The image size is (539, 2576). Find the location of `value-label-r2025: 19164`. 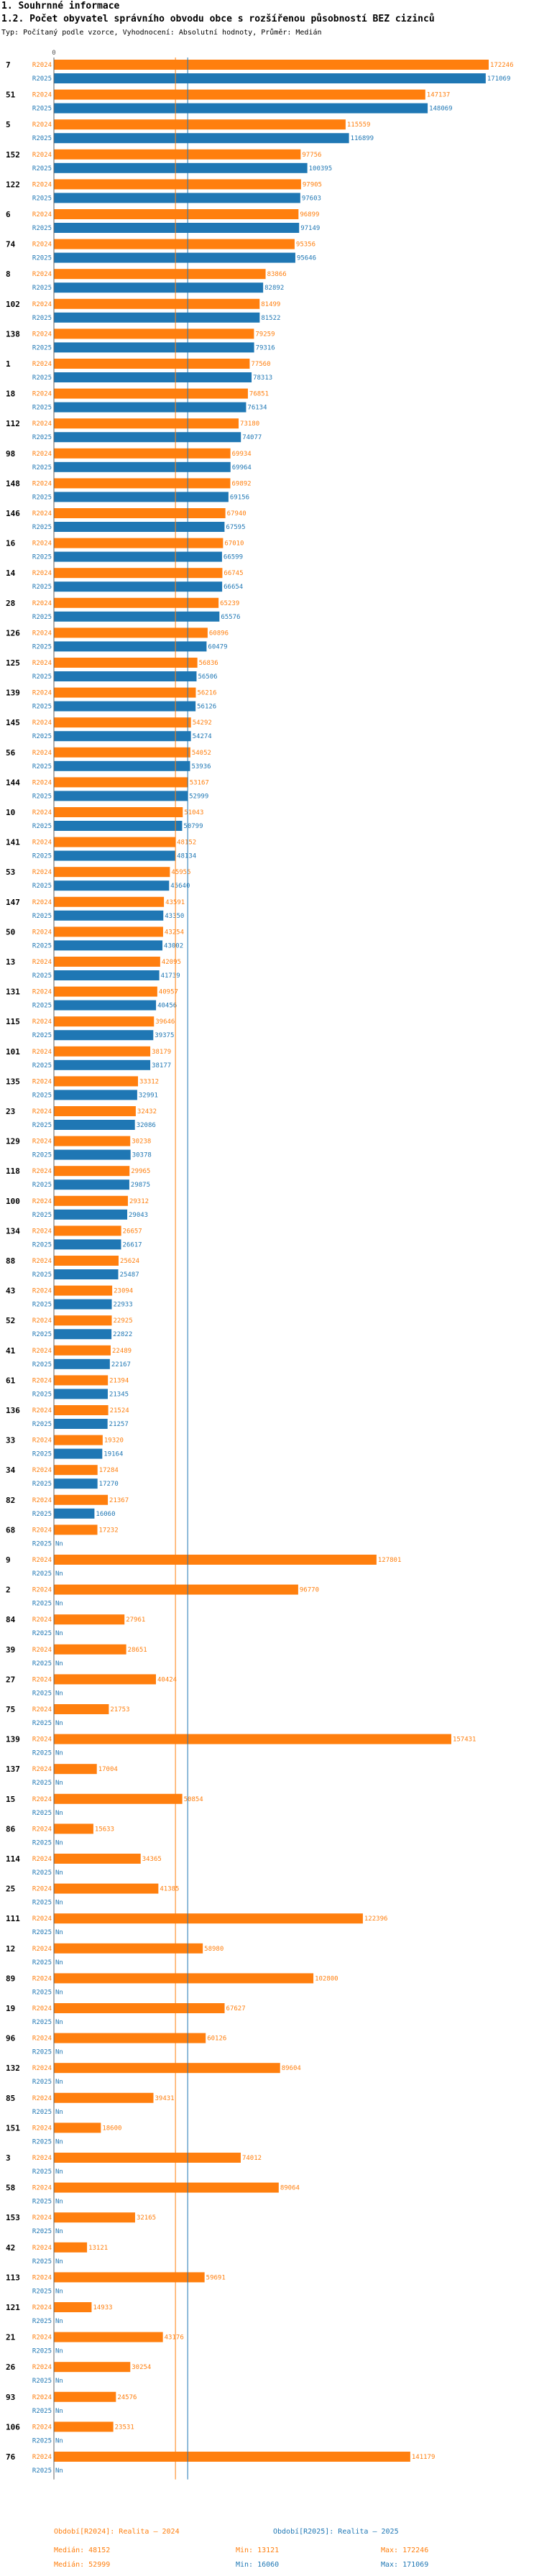

value-label-r2025: 19164 is located at coordinates (113, 1454).